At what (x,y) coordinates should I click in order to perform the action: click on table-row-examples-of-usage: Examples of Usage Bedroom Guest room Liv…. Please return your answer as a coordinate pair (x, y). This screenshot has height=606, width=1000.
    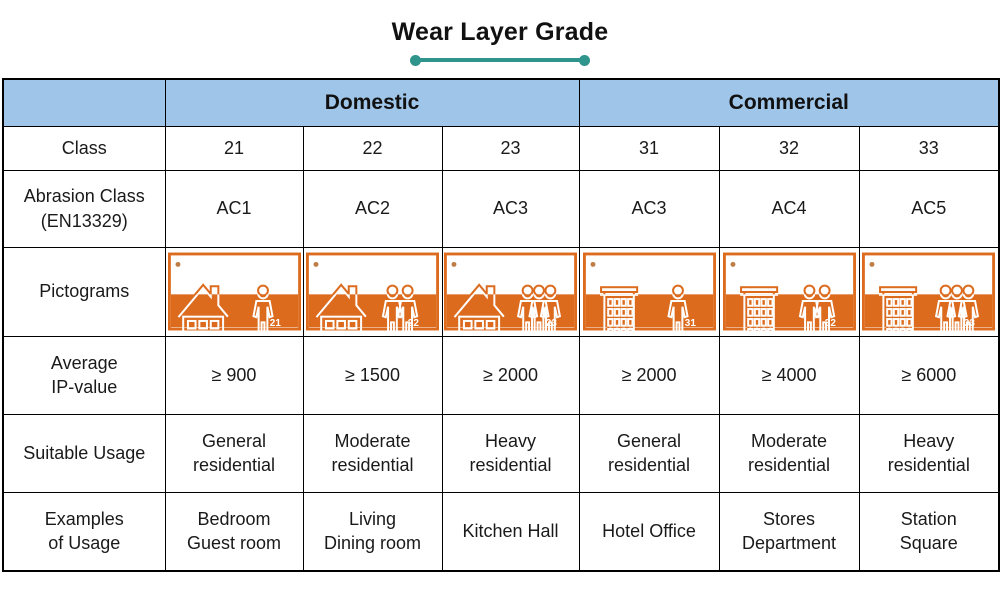
    Looking at the image, I should click on (501, 531).